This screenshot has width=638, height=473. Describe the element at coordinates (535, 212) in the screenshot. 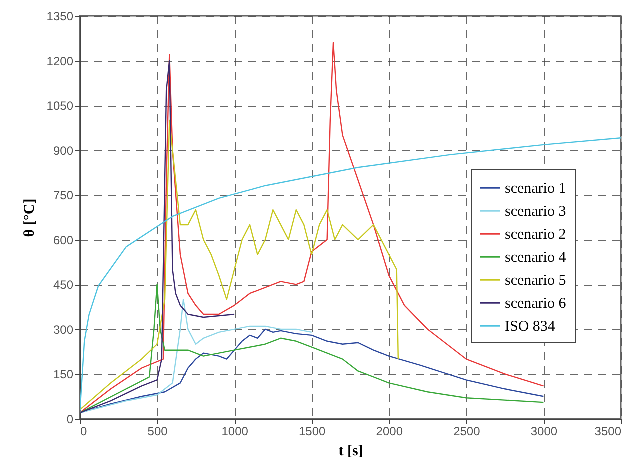

I see `legend-label: scenario 3` at that location.